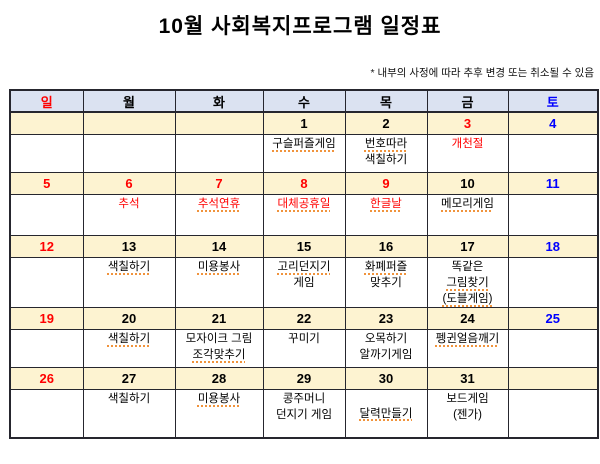  I want to click on event-cell: 달력만들기, so click(386, 413).